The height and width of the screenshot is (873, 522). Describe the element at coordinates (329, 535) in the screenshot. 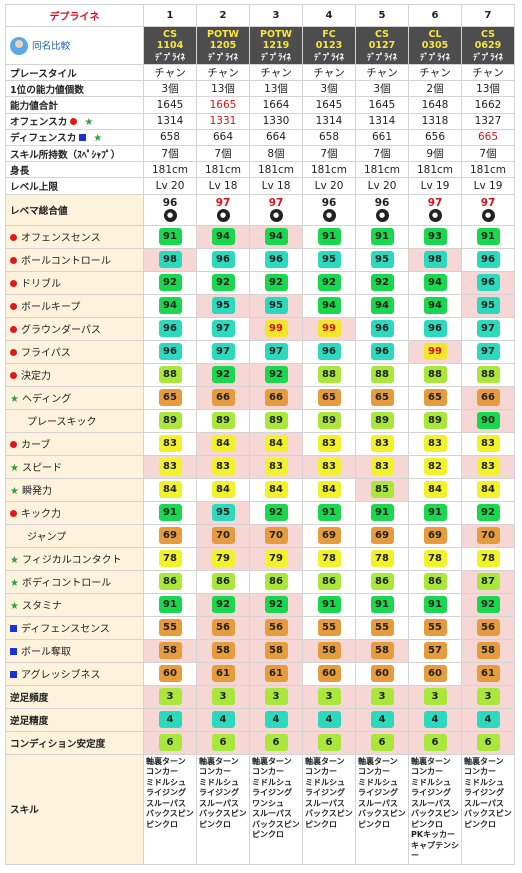

I see `stat-chip: 69` at that location.